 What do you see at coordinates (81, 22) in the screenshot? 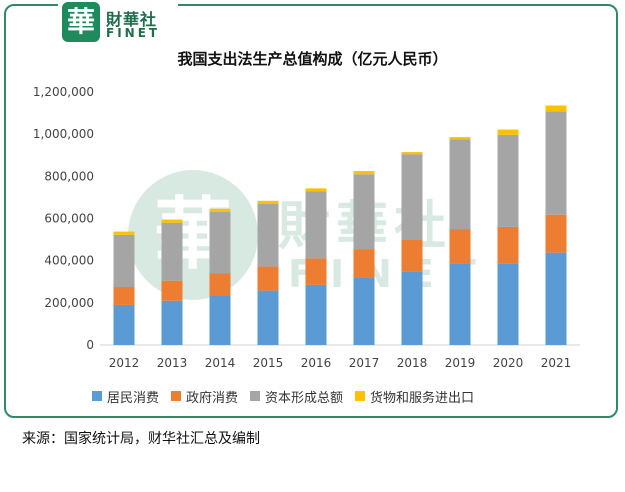
I see `logo-seal-icon: 華` at bounding box center [81, 22].